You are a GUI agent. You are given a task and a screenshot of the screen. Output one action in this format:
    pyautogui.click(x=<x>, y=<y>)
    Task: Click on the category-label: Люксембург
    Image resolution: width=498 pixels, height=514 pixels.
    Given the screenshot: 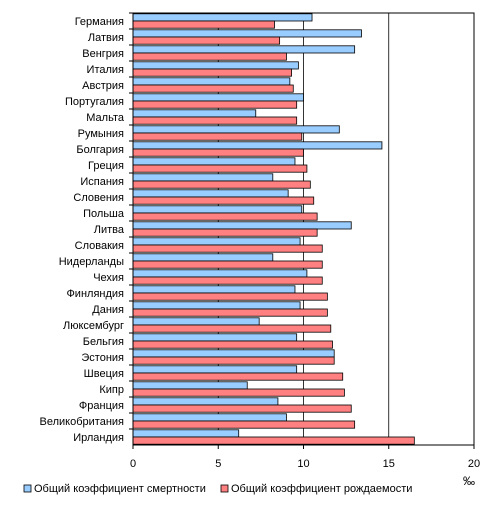 What is the action you would take?
    pyautogui.click(x=93, y=326)
    